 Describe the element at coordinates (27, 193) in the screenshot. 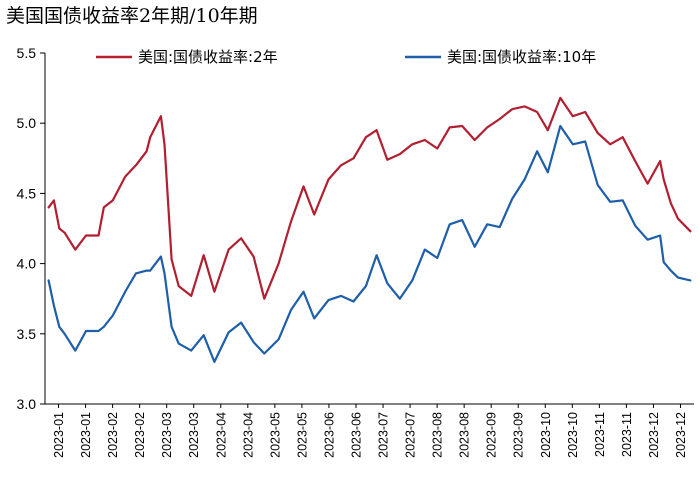

I see `y-tick-label: 4.5` at that location.